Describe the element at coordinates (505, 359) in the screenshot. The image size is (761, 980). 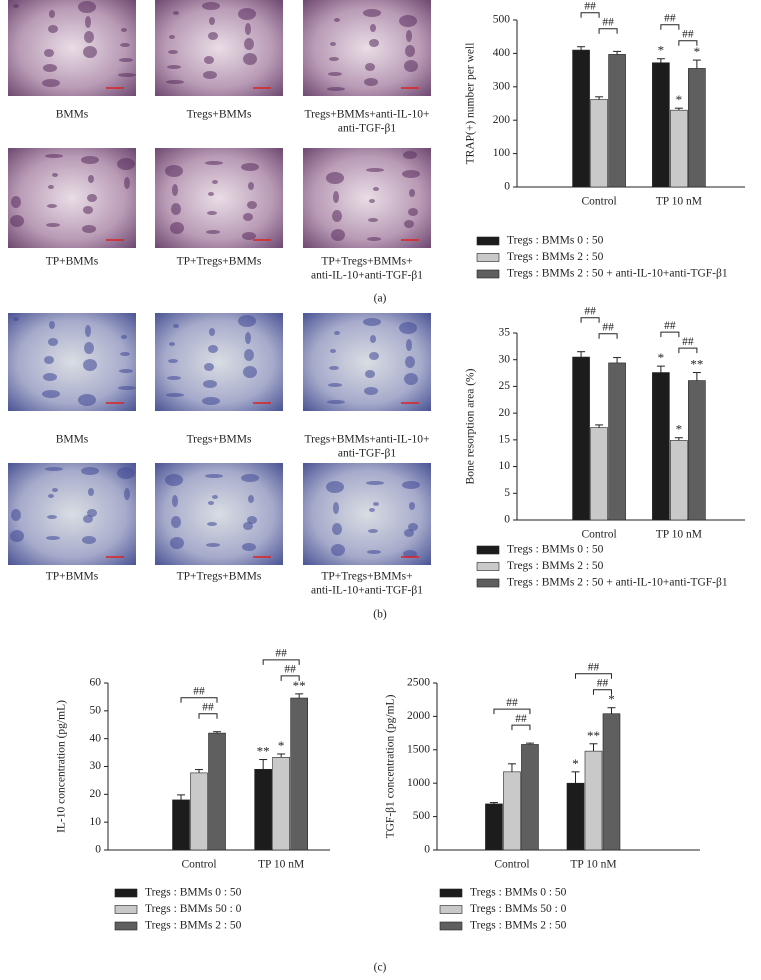
I see `y-tick-label: 30` at that location.